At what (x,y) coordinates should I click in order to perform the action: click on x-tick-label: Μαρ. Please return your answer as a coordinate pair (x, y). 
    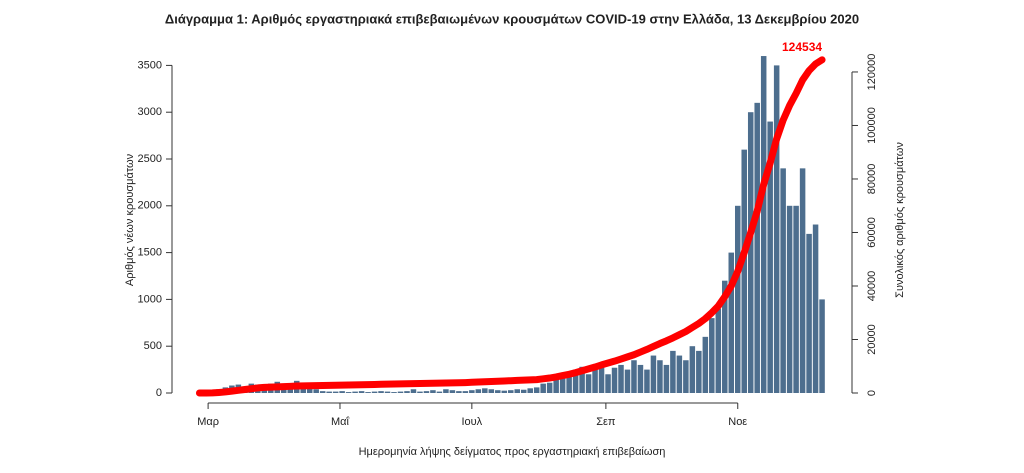
    Looking at the image, I should click on (208, 422).